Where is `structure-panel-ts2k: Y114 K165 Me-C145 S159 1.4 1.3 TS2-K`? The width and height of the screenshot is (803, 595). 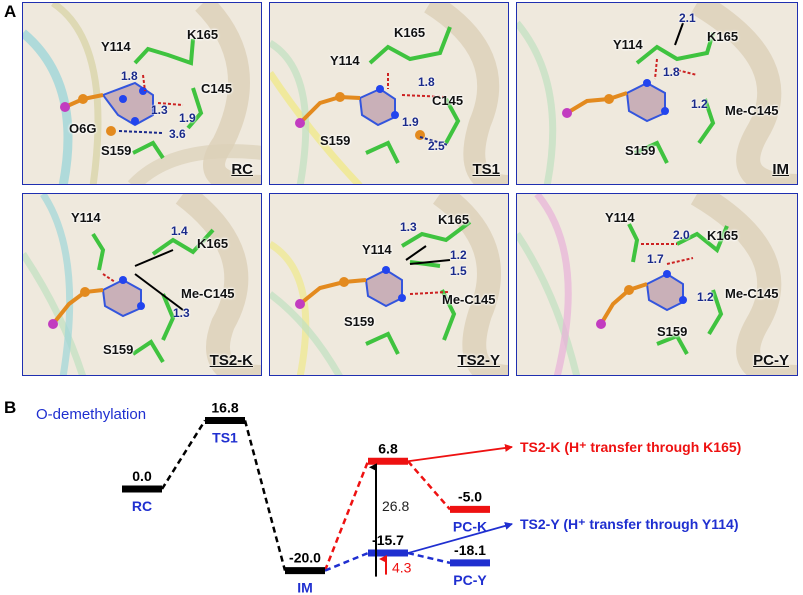 structure-panel-ts2k: Y114 K165 Me-C145 S159 1.4 1.3 TS2-K is located at coordinates (142, 284).